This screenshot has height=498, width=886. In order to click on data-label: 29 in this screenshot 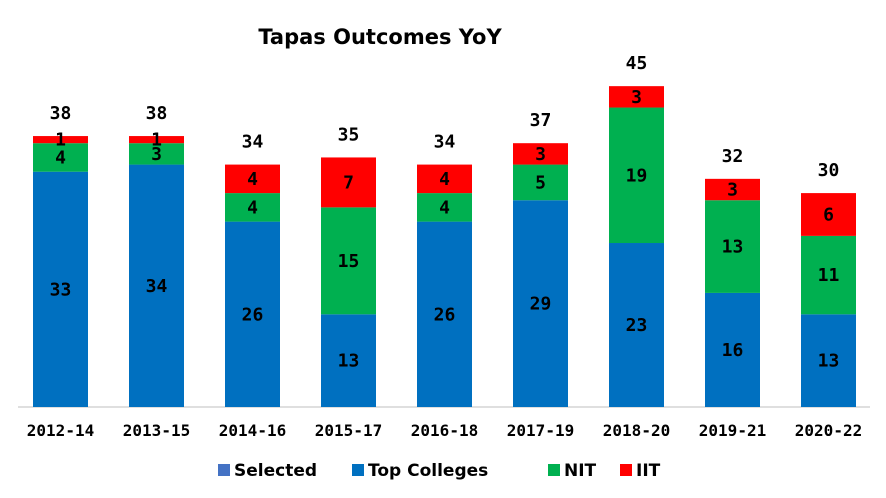, I will do `click(541, 304)`.